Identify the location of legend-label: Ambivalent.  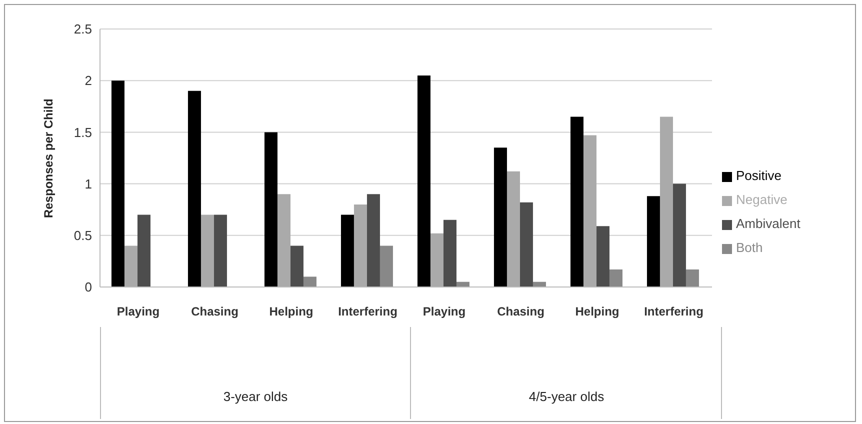
(768, 223).